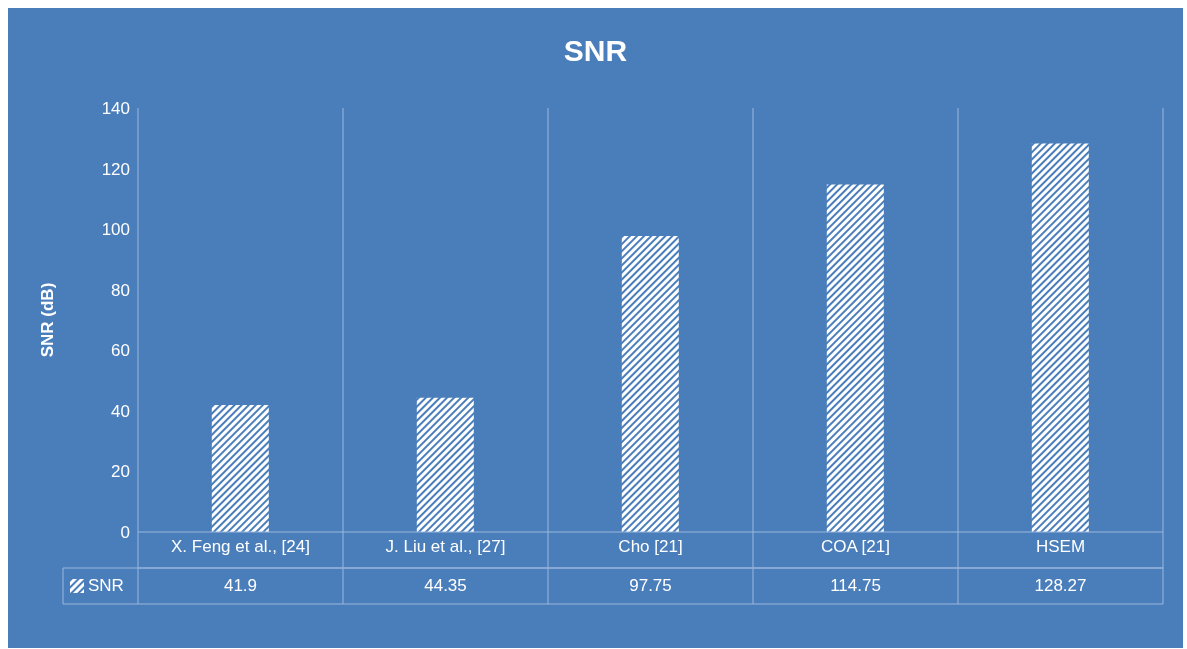 The height and width of the screenshot is (649, 1187). I want to click on x-tick-label: J. Liu et al., [27], so click(445, 547).